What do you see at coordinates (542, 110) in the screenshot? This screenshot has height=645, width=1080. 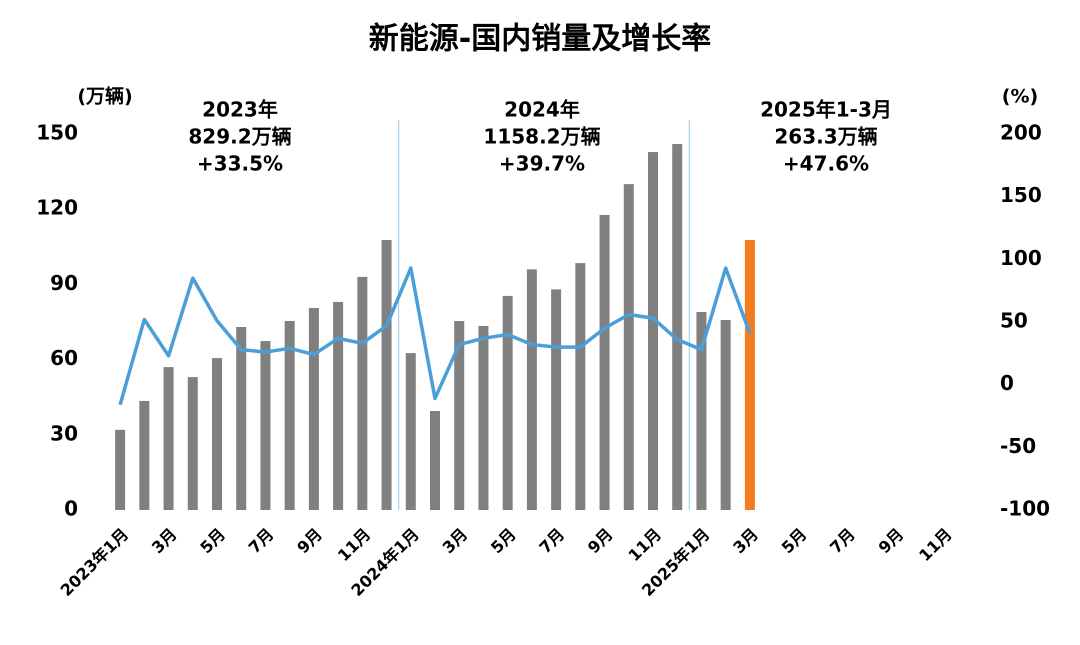 I see `annotation: 2024年` at bounding box center [542, 110].